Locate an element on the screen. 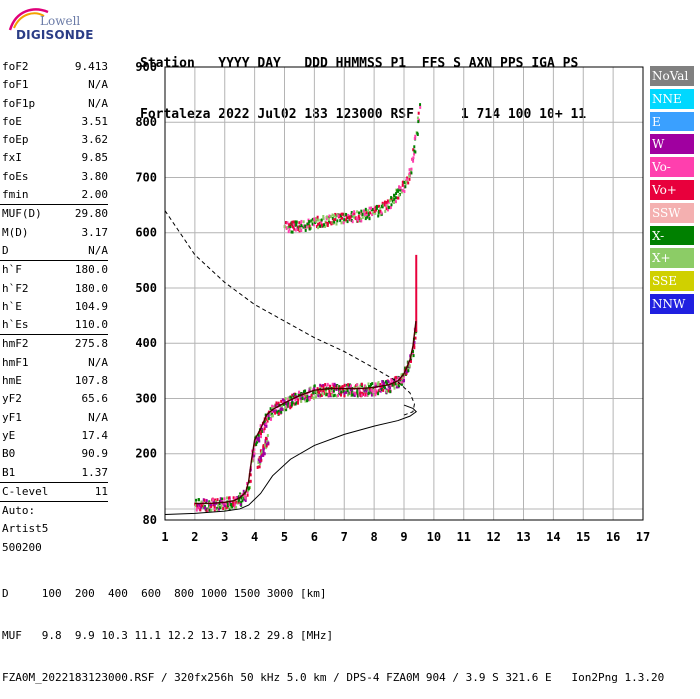  param-name: fxI is located at coordinates (12, 158).